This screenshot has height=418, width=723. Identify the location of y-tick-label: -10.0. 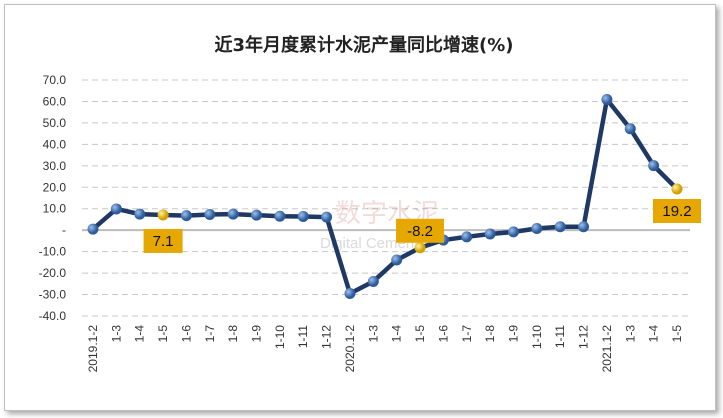
(53, 252).